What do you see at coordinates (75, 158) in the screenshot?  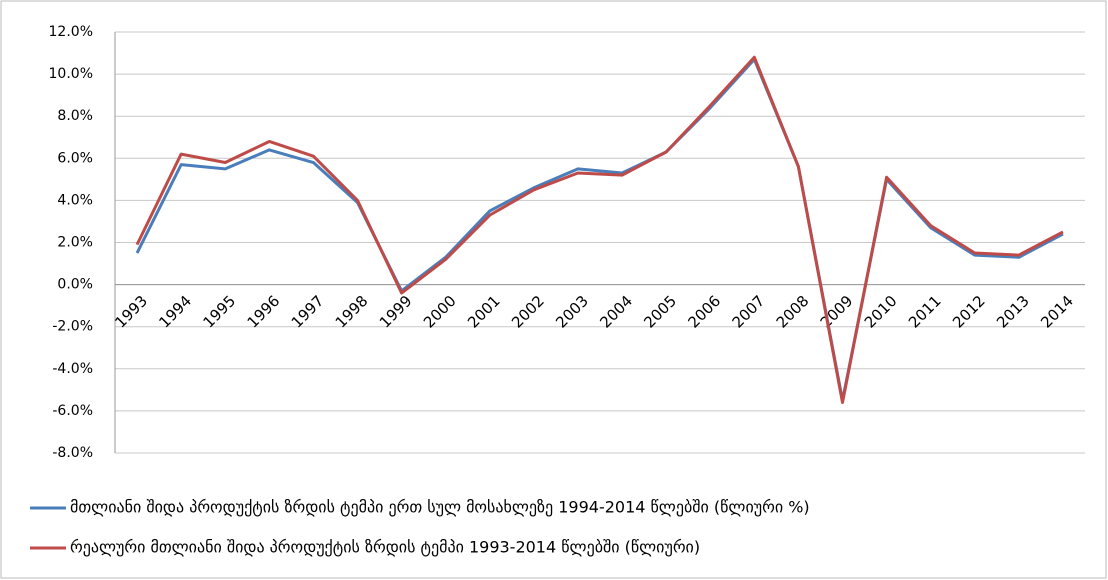 I see `y-tick-label: 6.0%` at bounding box center [75, 158].